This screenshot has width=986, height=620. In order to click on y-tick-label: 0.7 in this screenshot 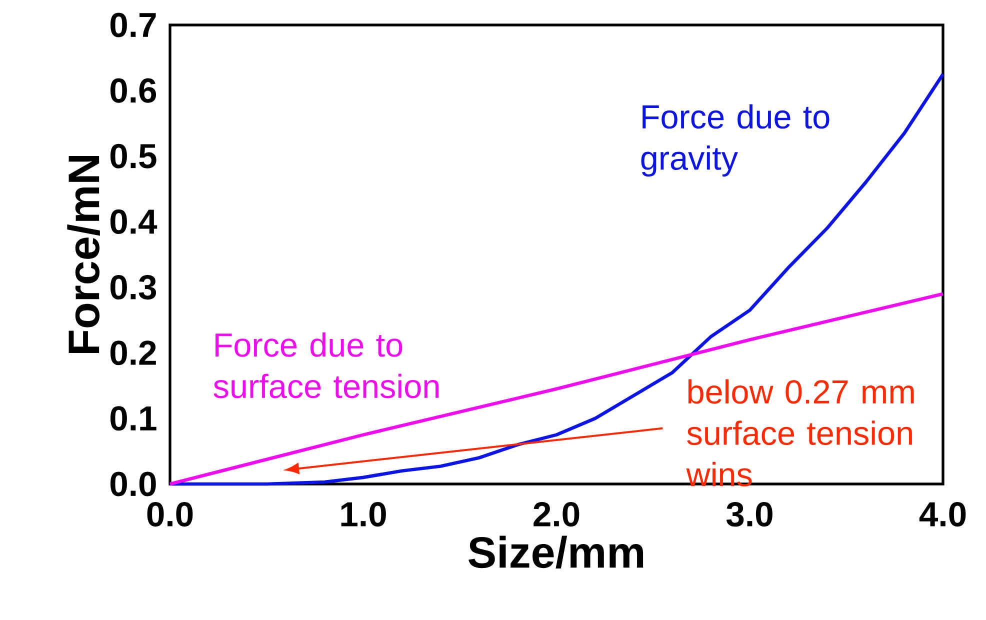, I will do `click(133, 25)`.